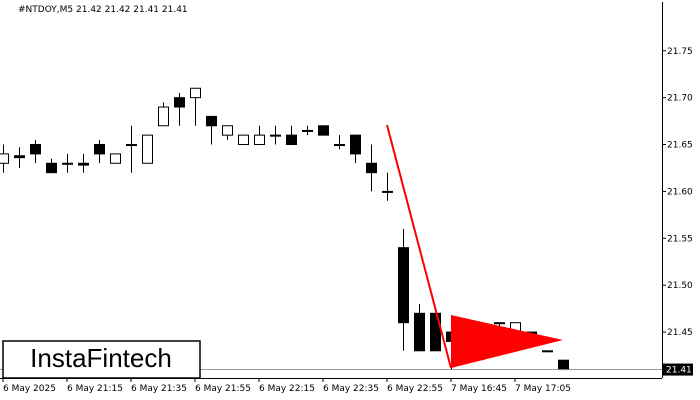  Describe the element at coordinates (95, 389) in the screenshot. I see `x-tick-label: 6 May 21:15` at that location.